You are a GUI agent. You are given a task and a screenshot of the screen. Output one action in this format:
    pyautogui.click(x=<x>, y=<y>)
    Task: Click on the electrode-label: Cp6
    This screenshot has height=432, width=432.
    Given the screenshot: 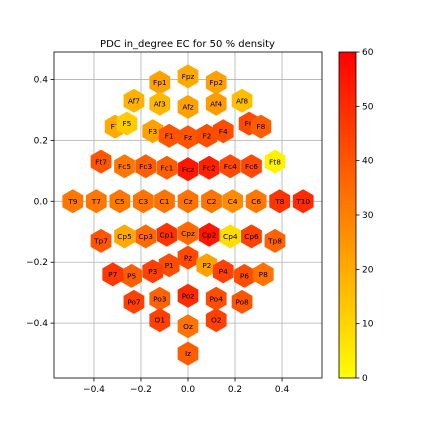 What is the action you would take?
    pyautogui.click(x=251, y=236)
    